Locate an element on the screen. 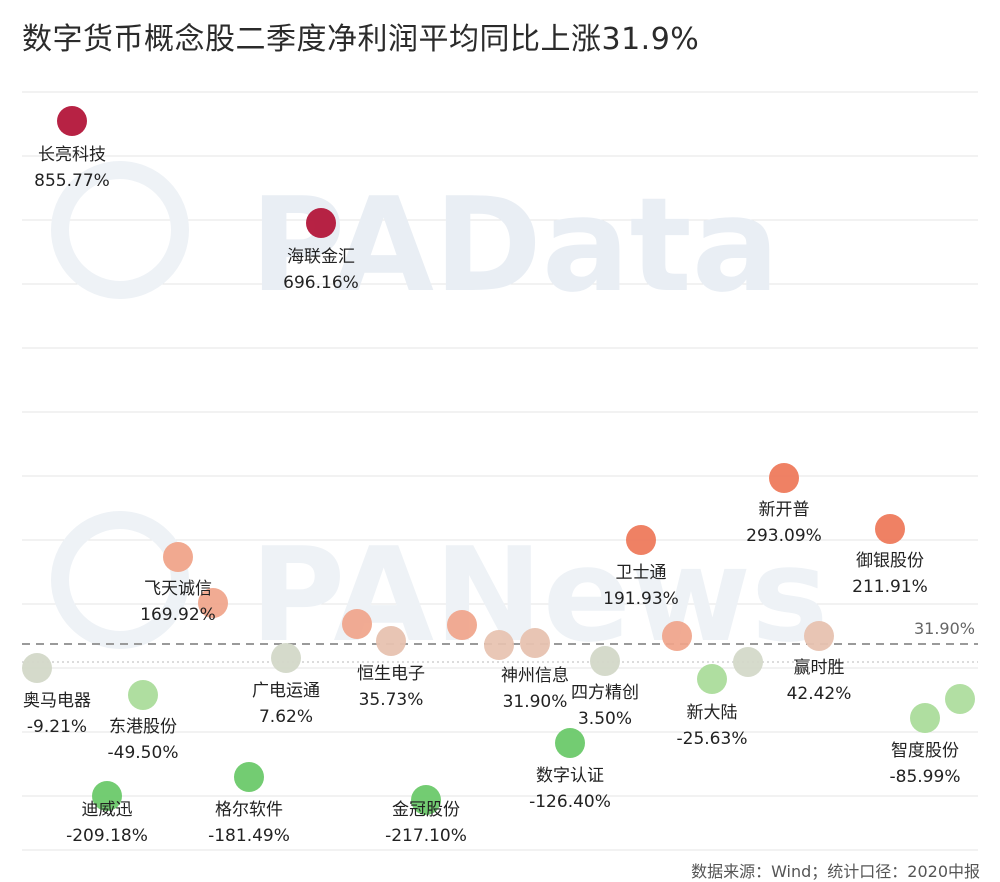 This screenshot has height=882, width=1000. data-point-name: 格尔软件 is located at coordinates (249, 810).